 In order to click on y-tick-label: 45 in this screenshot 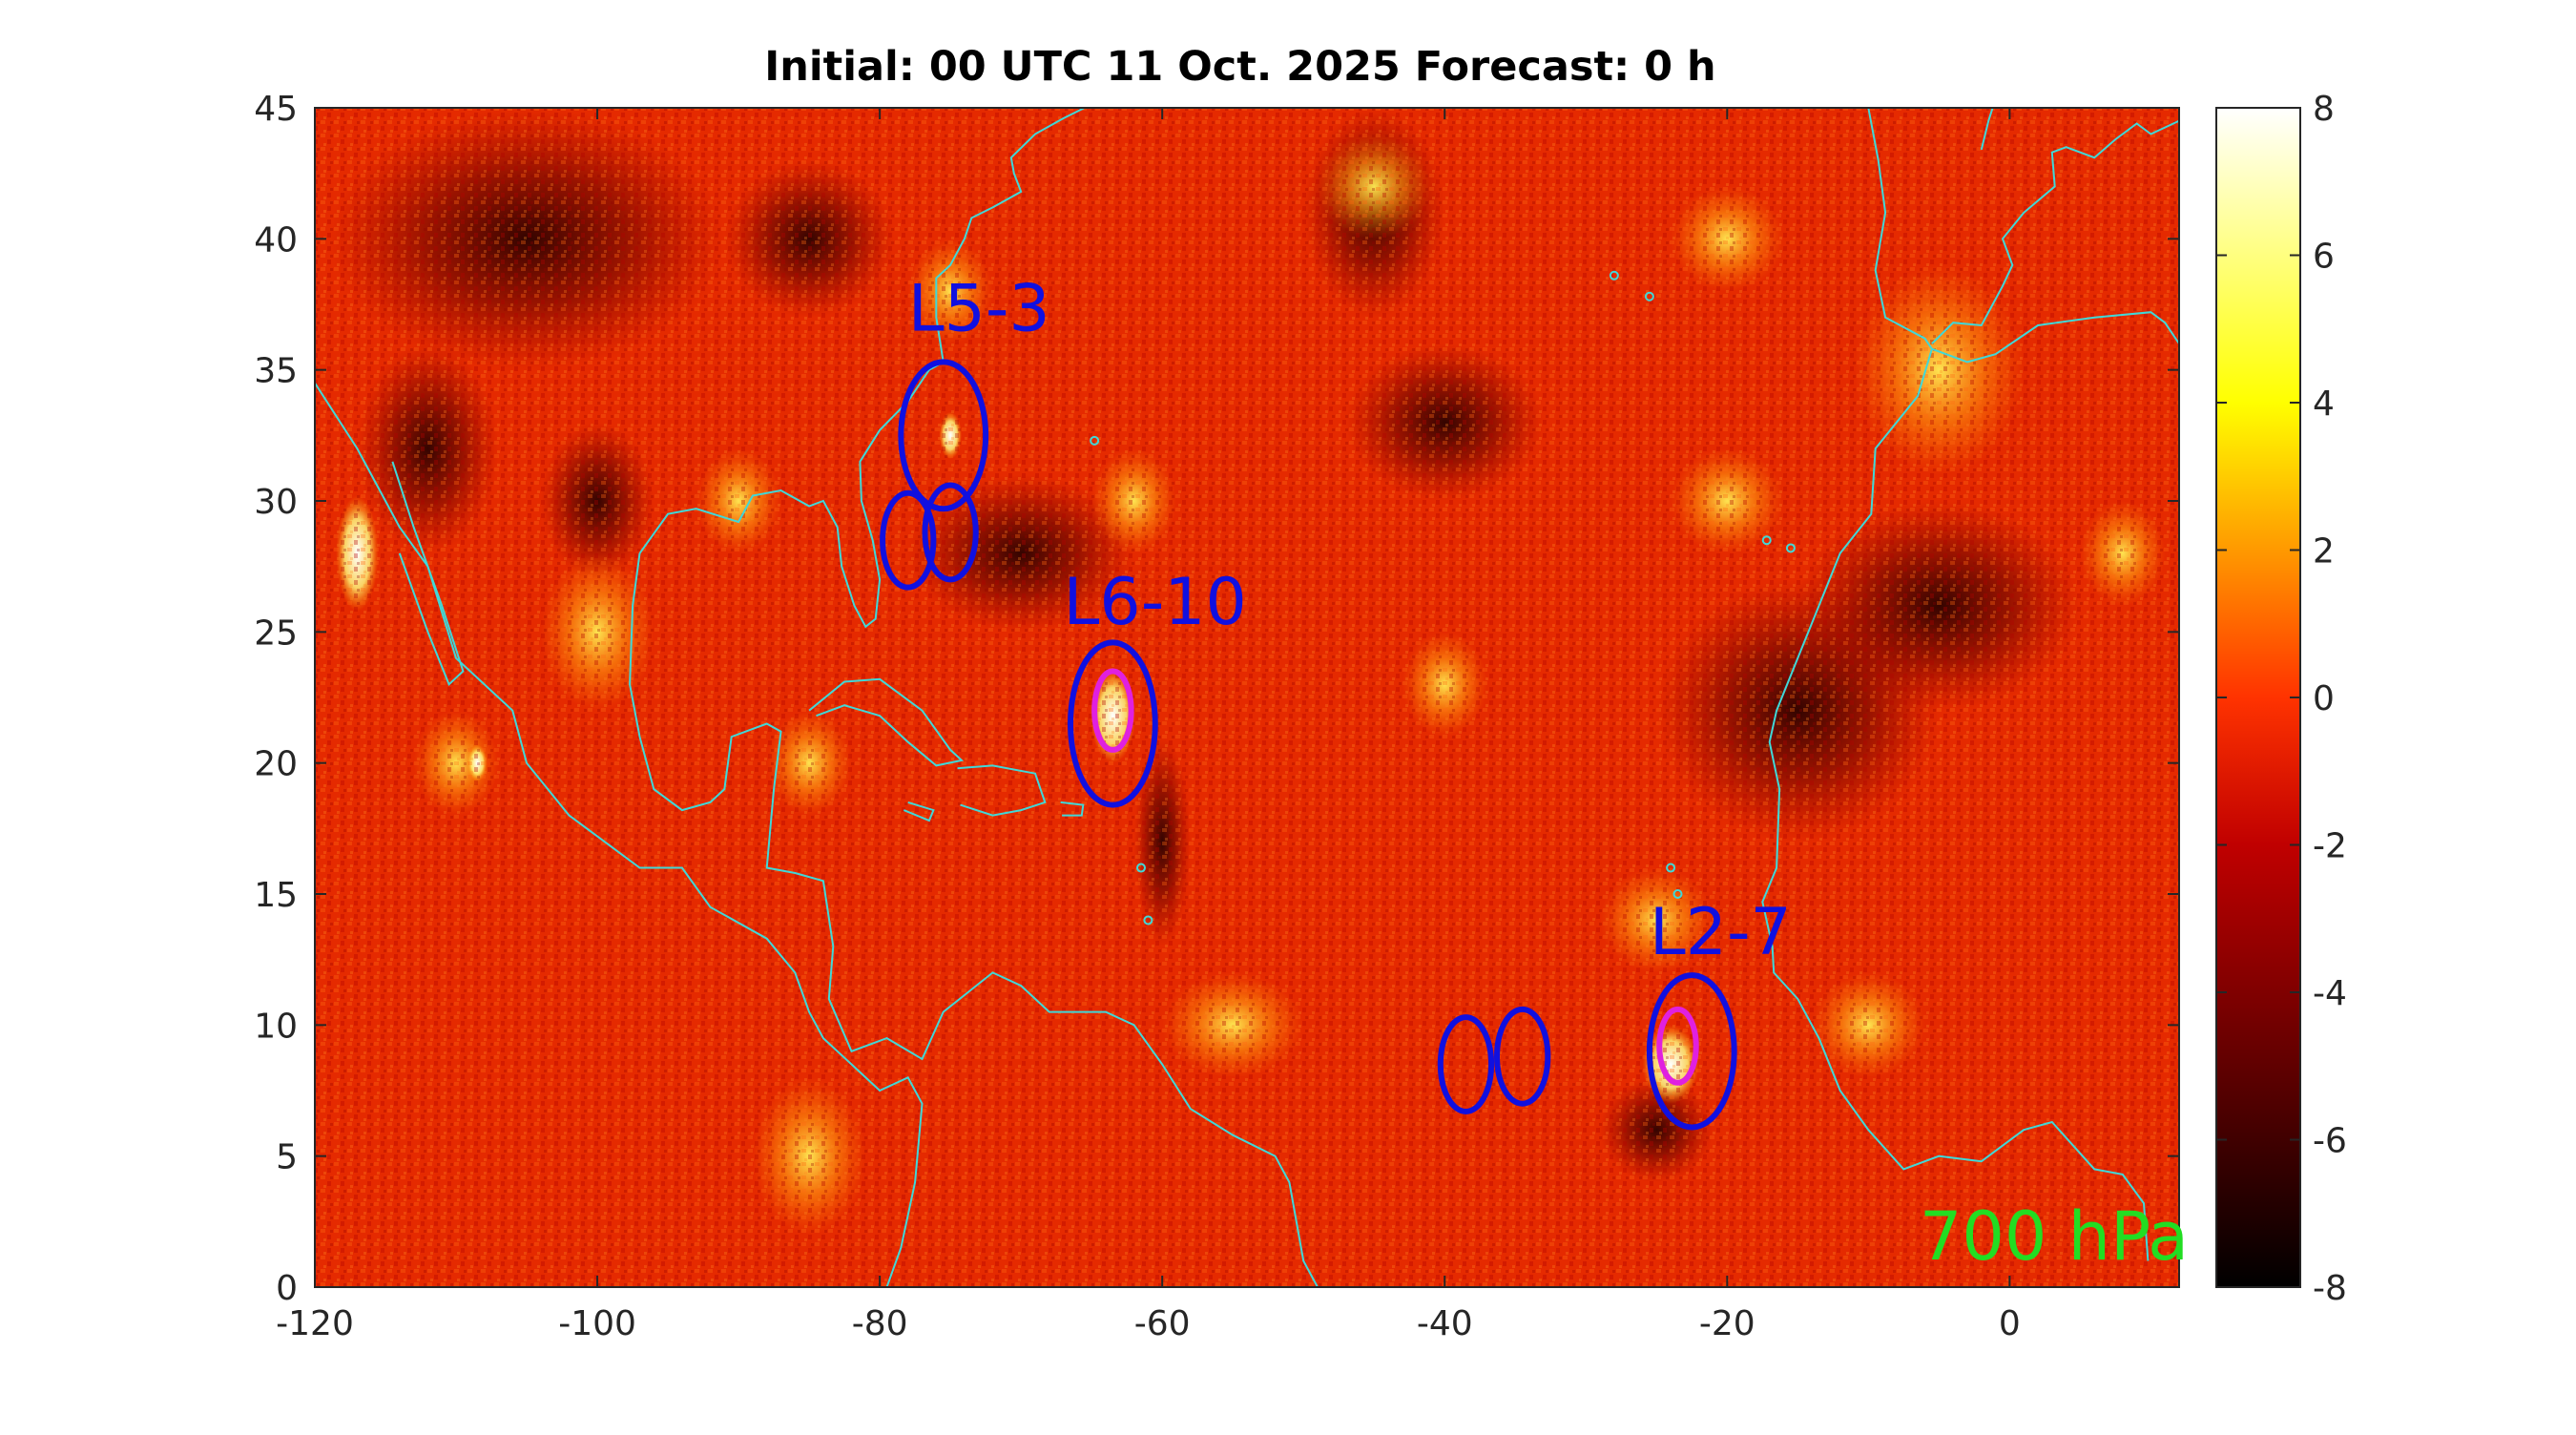, I will do `click(276, 109)`.